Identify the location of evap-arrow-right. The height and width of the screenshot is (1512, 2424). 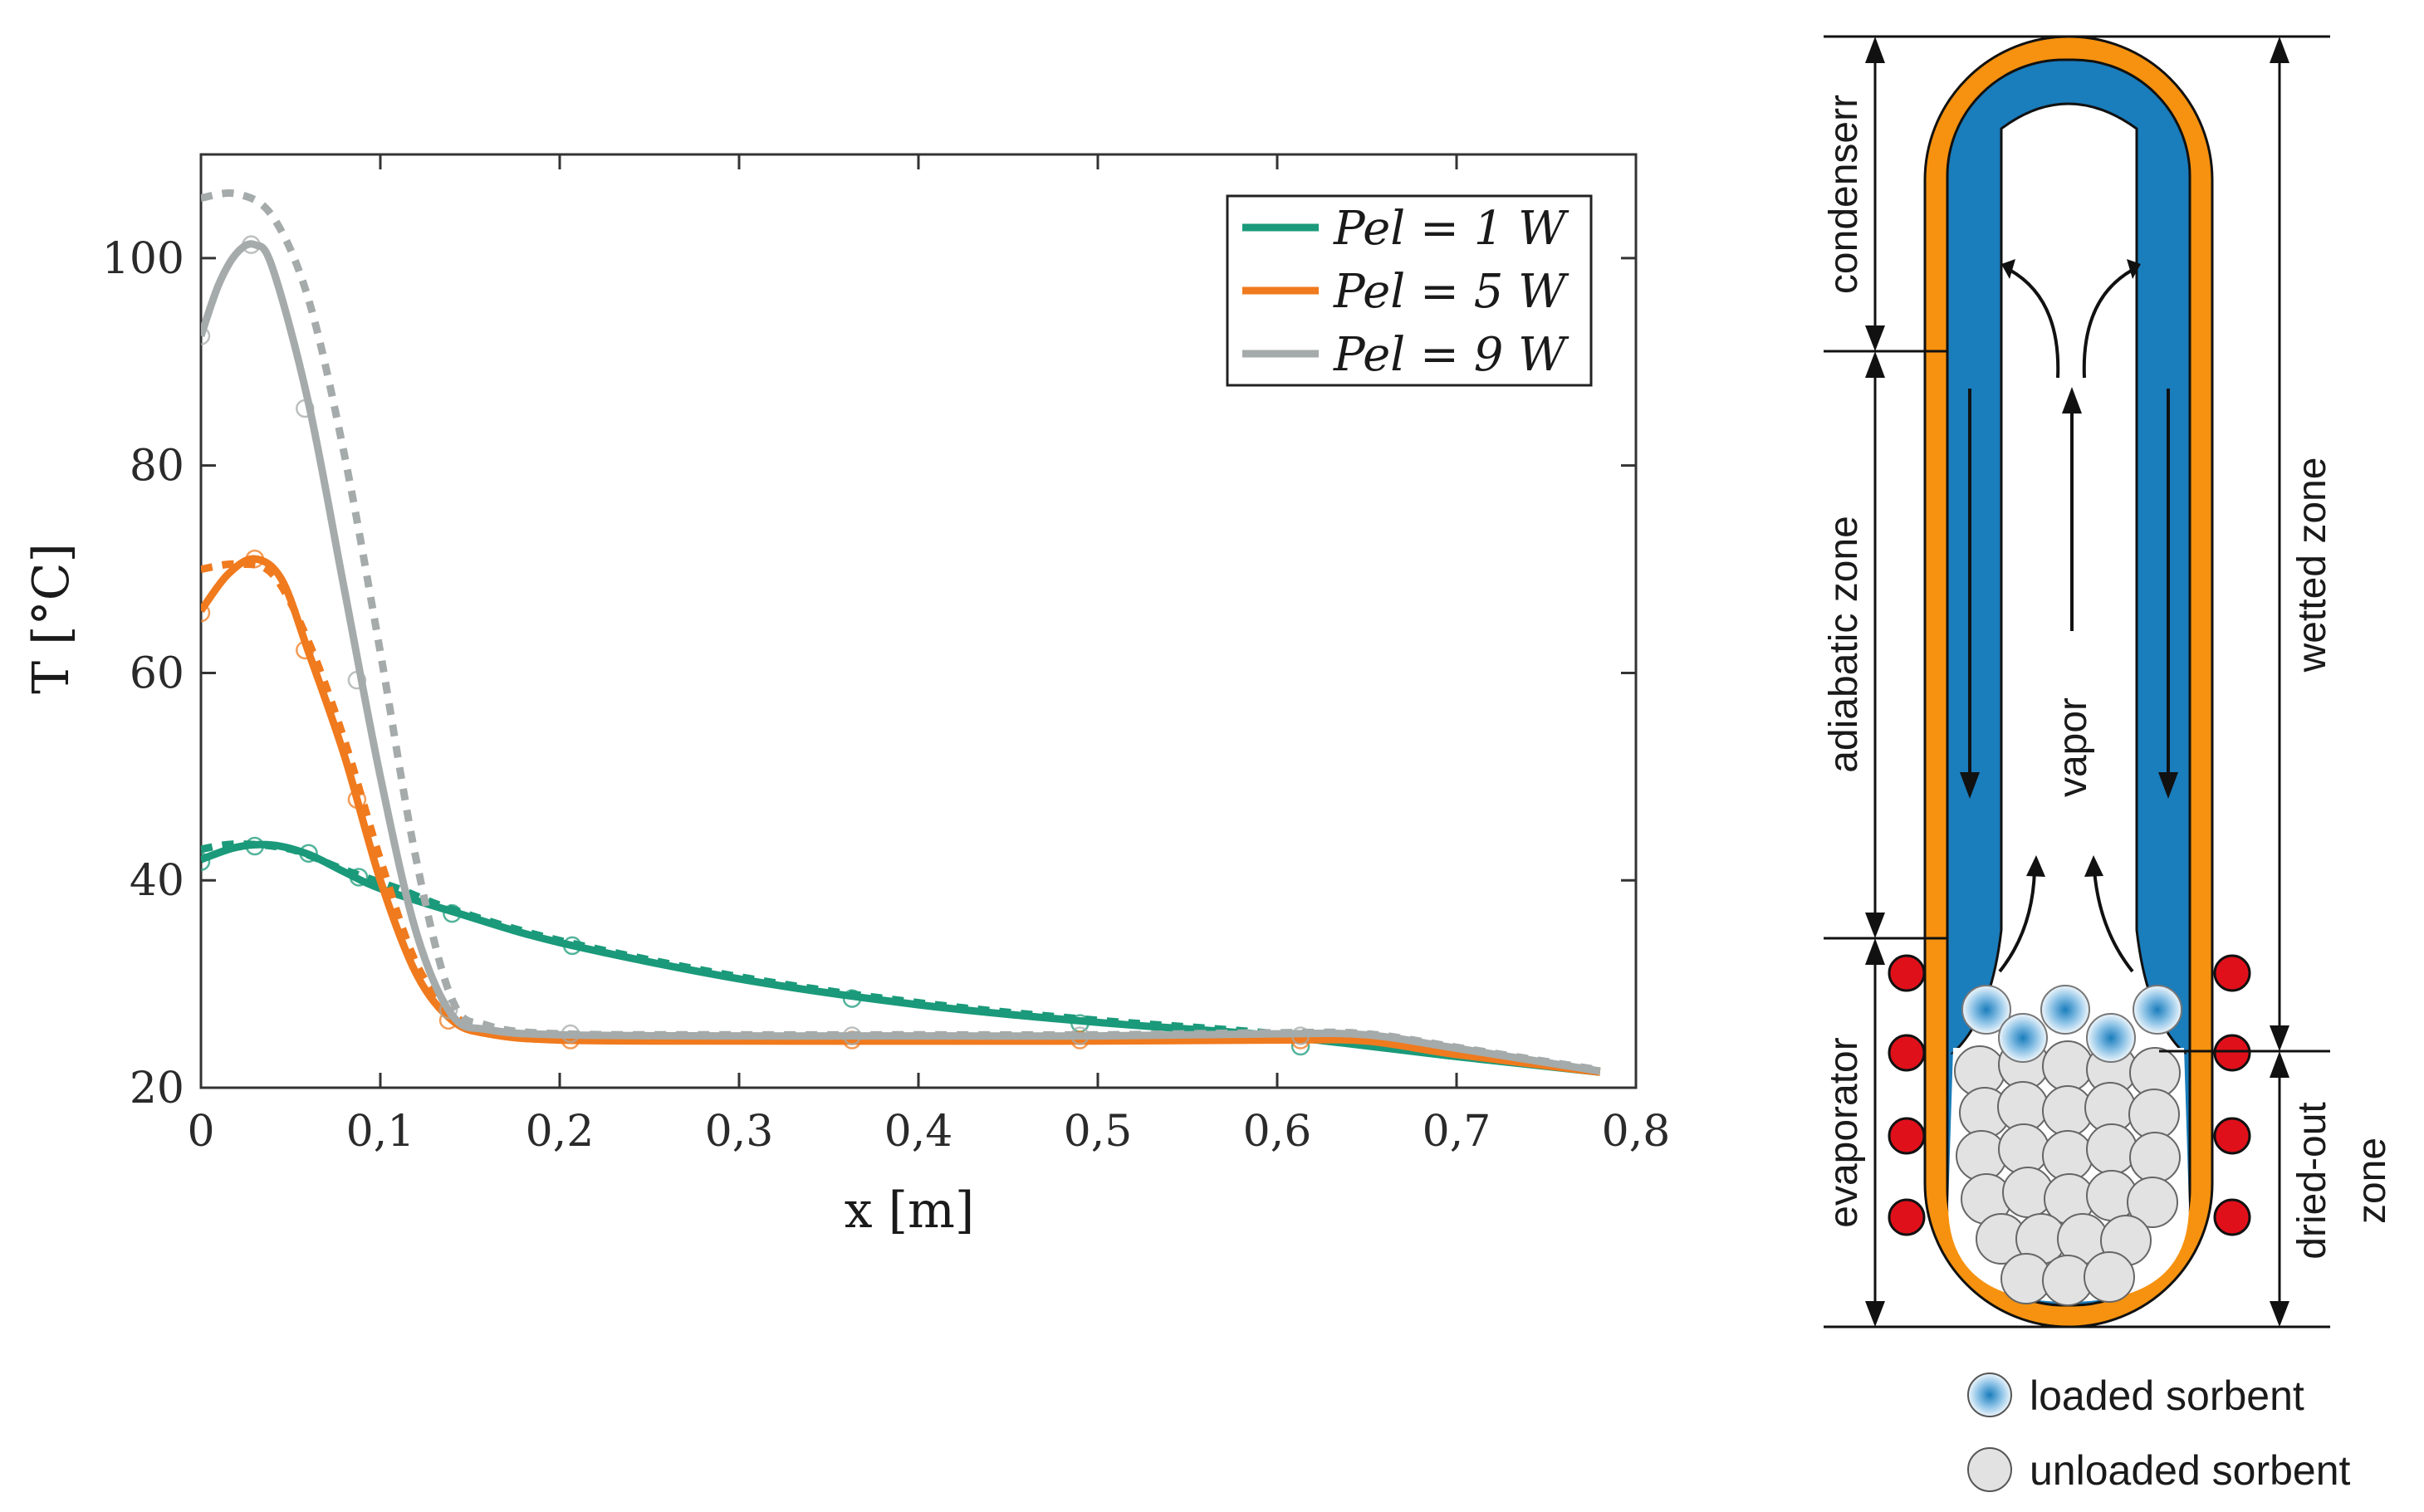
(2114, 921).